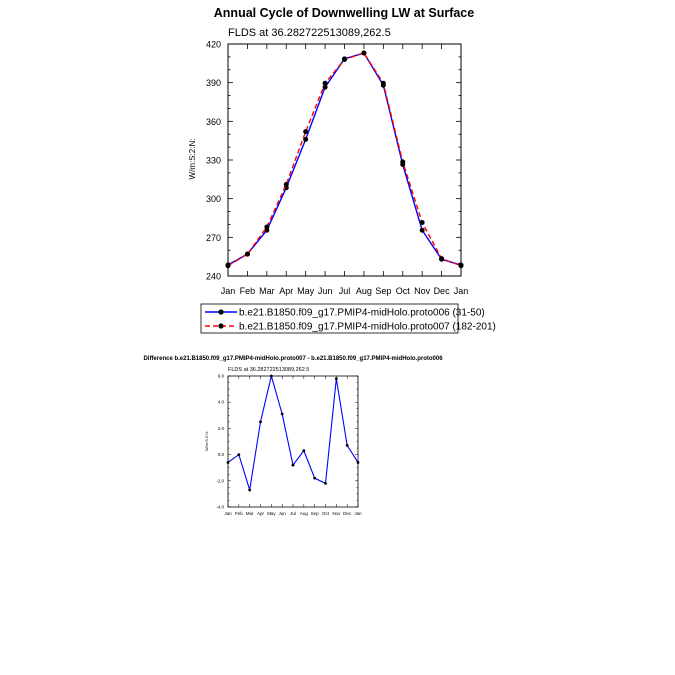 This screenshot has width=675, height=675. Describe the element at coordinates (213, 45) in the screenshot. I see `main-ytick-label: 420` at that location.